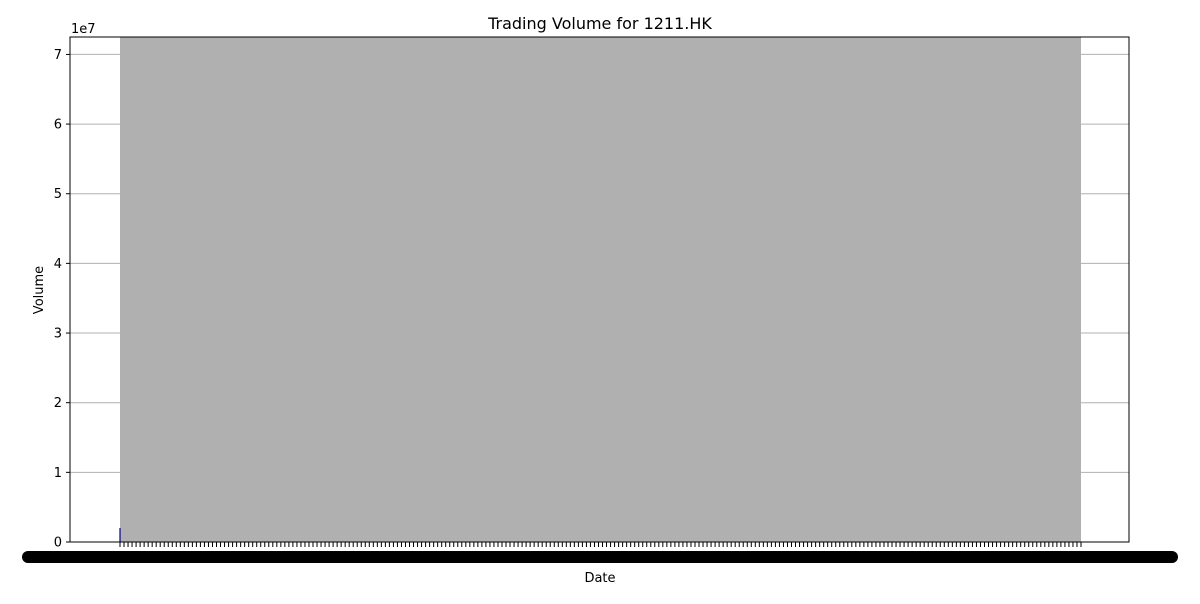 The image size is (1200, 604). What do you see at coordinates (58, 194) in the screenshot?
I see `y-tick-label-5: 5` at bounding box center [58, 194].